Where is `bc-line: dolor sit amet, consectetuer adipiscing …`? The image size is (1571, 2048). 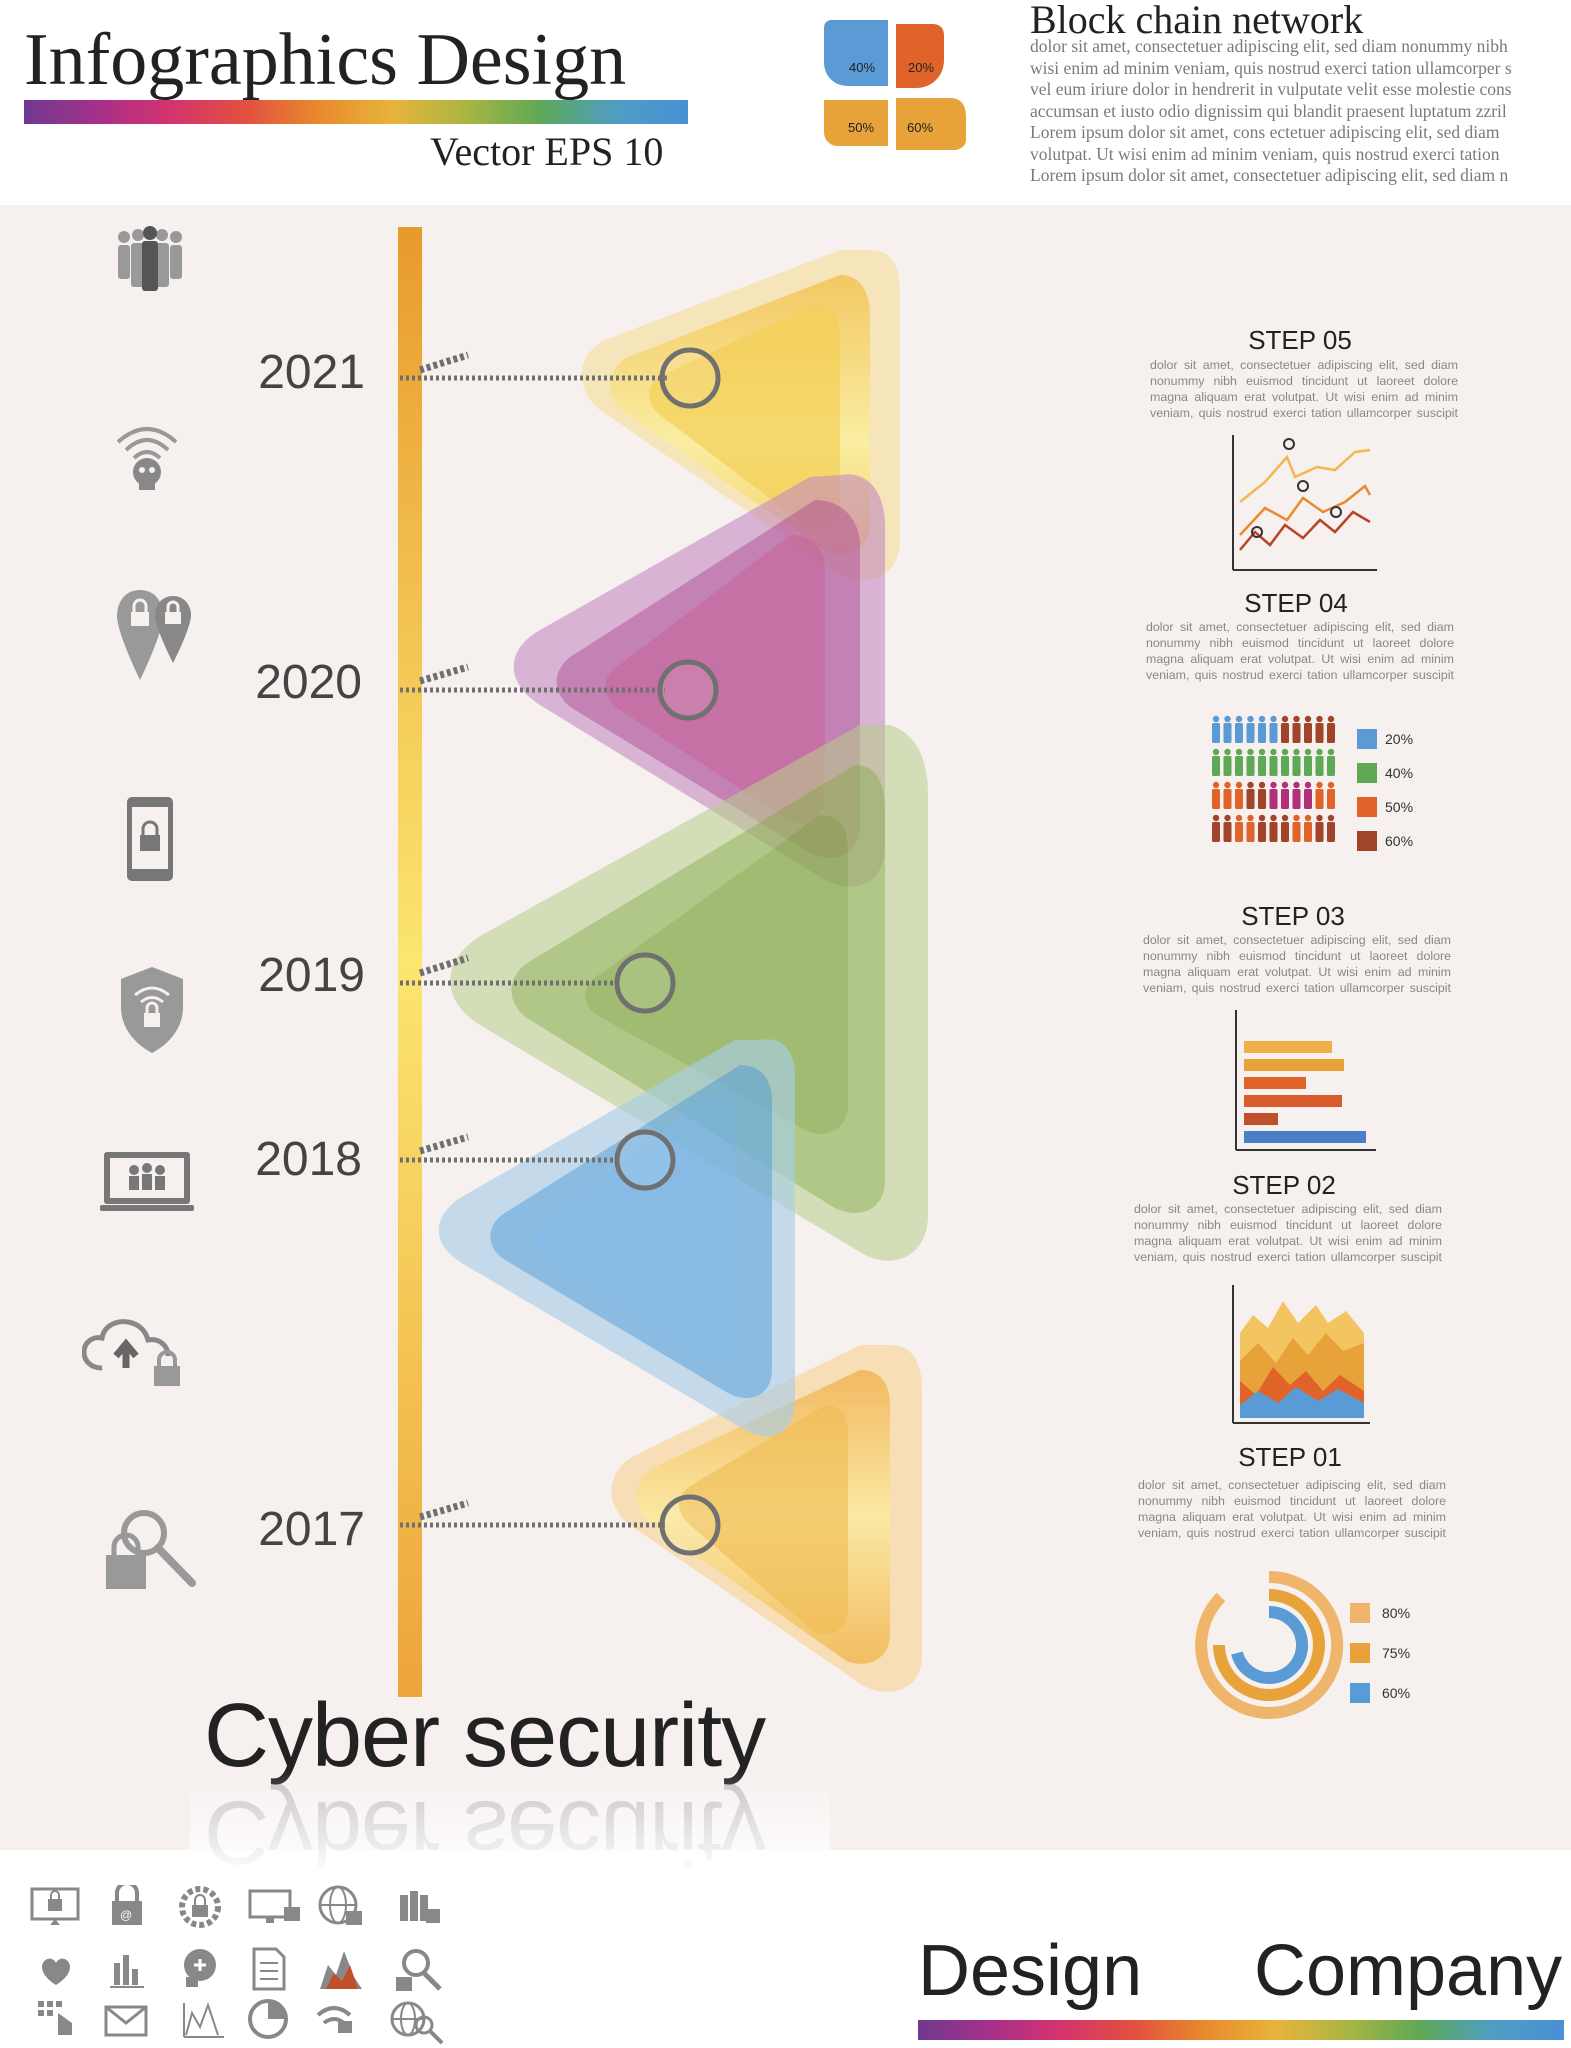
bc-line: dolor sit amet, consectetuer adipiscing … is located at coordinates (1269, 46).